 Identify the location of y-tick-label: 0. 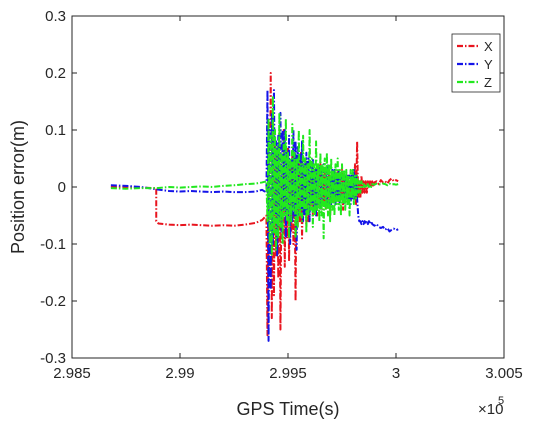
(62, 187).